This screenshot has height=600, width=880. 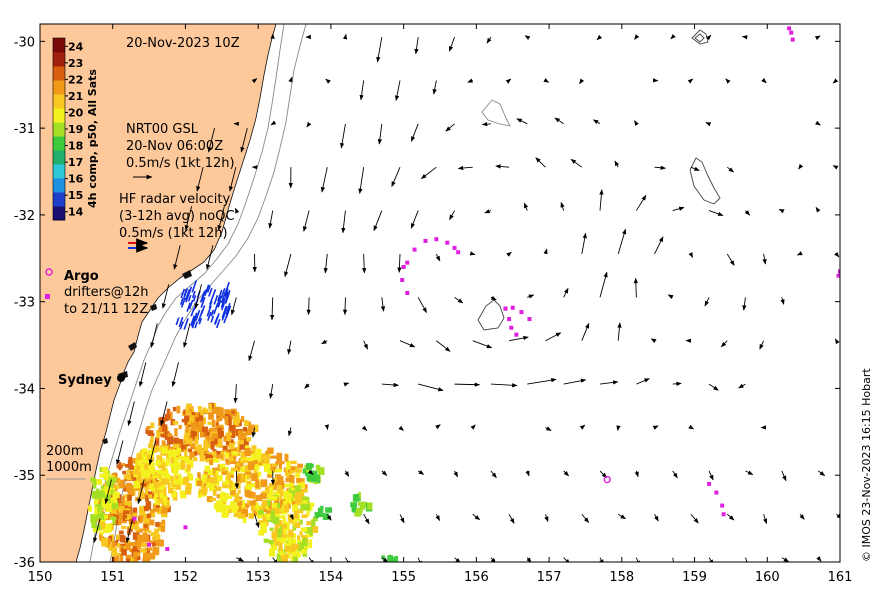 What do you see at coordinates (840, 577) in the screenshot?
I see `x-tick-label: 161` at bounding box center [840, 577].